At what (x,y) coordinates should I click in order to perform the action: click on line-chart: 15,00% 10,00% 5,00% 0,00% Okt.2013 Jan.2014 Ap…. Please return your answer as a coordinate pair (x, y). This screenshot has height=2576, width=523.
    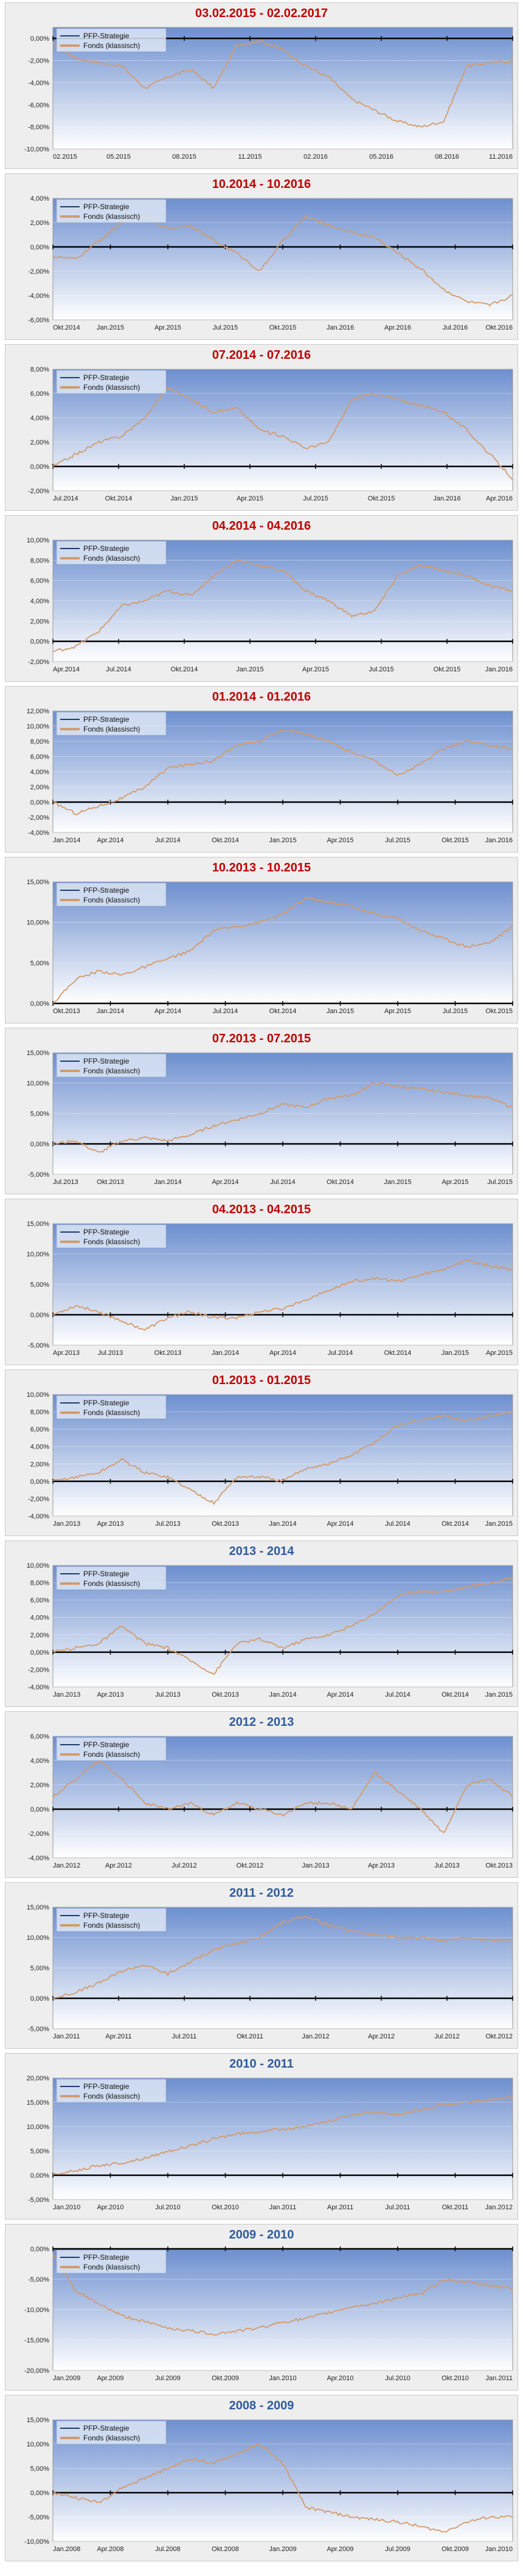
    Looking at the image, I should click on (270, 947).